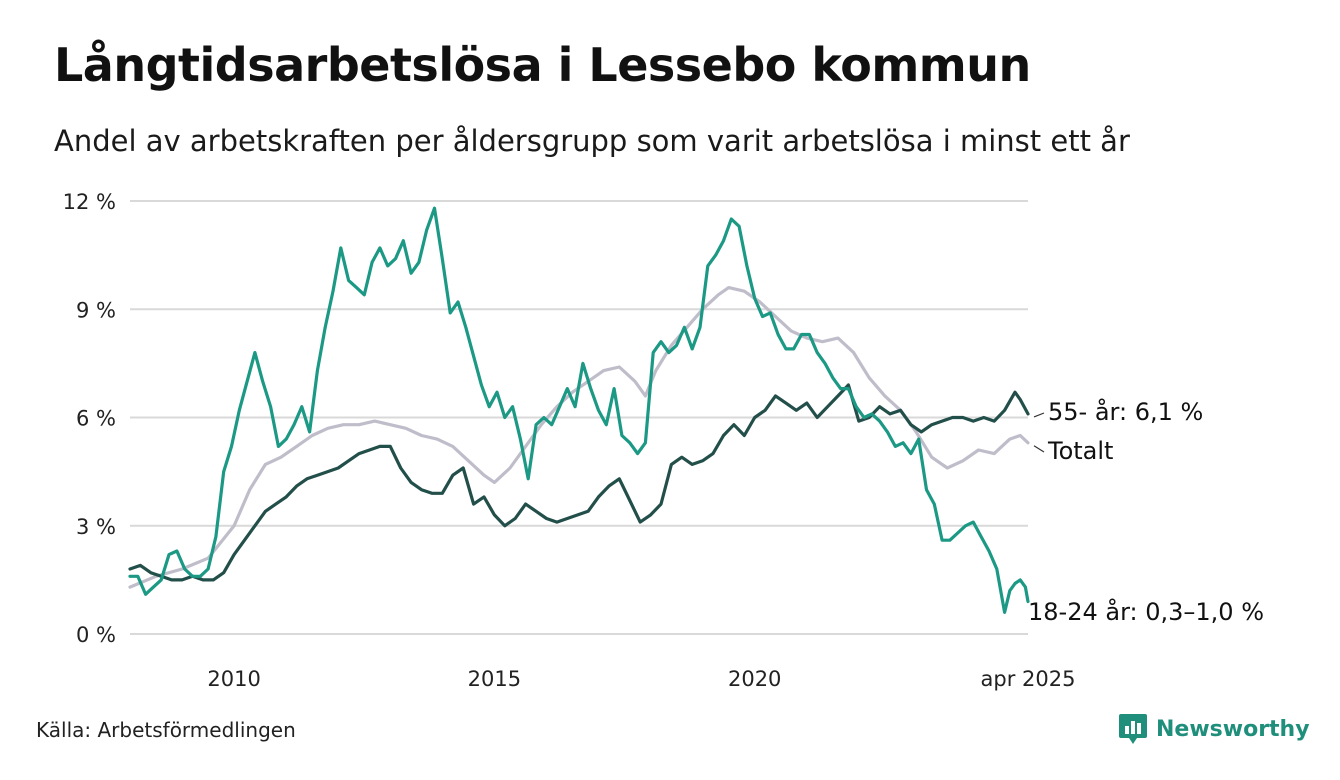 The height and width of the screenshot is (780, 1340). Describe the element at coordinates (754, 679) in the screenshot. I see `x-tick-label: 2020` at that location.